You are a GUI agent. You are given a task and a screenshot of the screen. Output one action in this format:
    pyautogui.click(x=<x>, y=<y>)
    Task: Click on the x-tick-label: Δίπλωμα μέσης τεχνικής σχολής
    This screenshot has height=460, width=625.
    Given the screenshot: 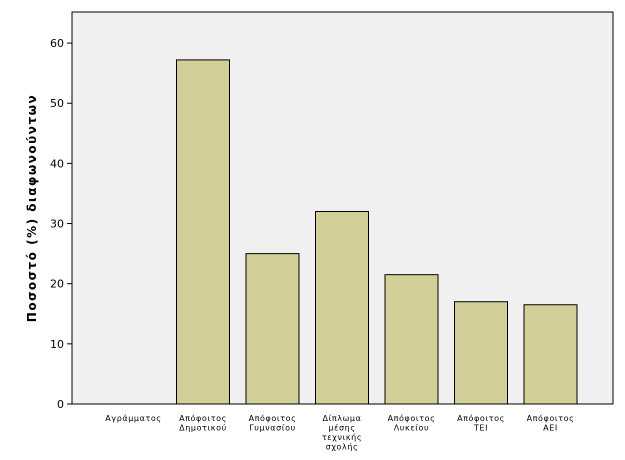 What is the action you would take?
    pyautogui.click(x=342, y=433)
    